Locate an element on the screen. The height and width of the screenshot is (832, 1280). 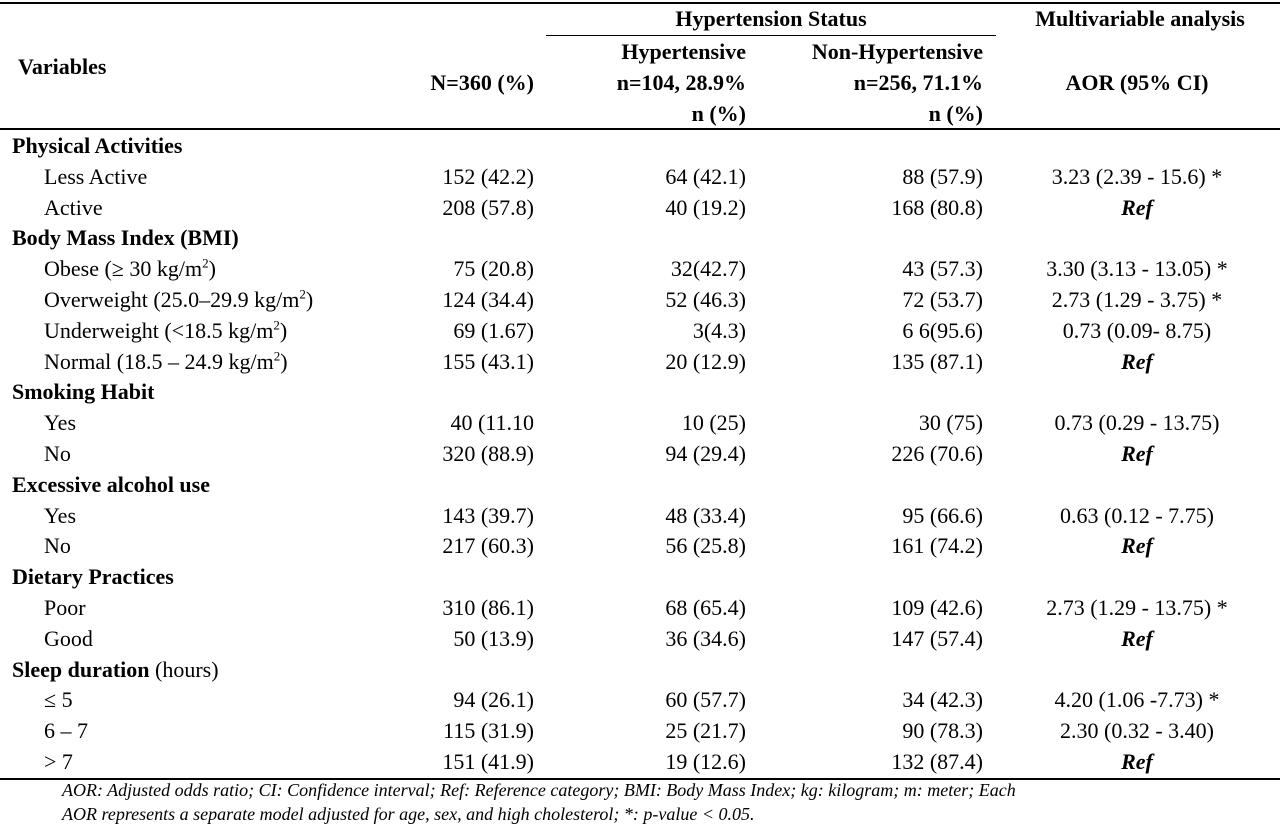
row-label: 6 – 7 is located at coordinates (66, 731).